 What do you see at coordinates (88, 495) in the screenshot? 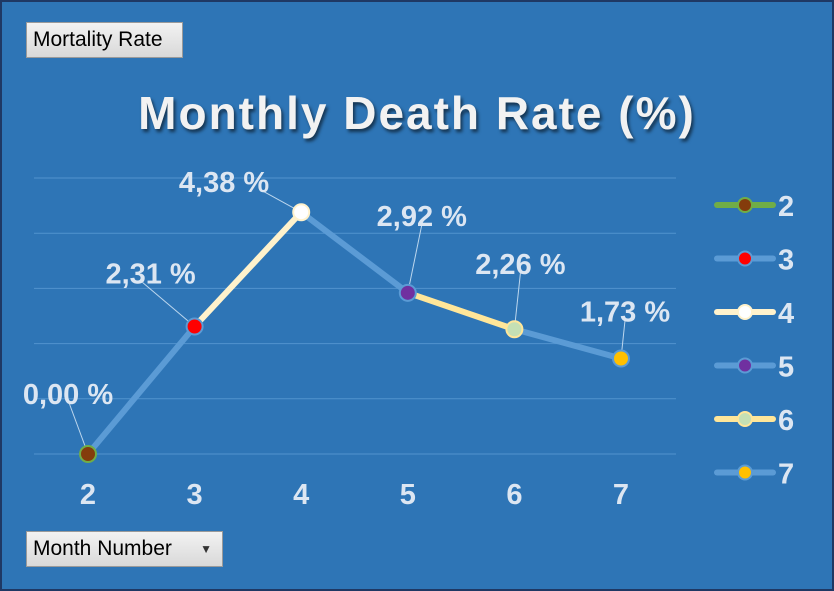
I see `x-tick-label: 2` at bounding box center [88, 495].